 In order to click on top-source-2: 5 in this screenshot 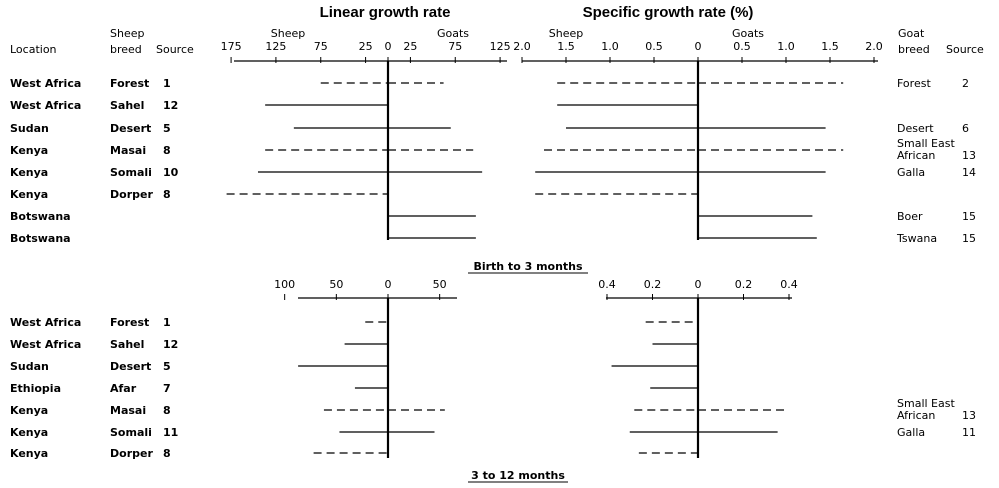, I will do `click(167, 128)`.